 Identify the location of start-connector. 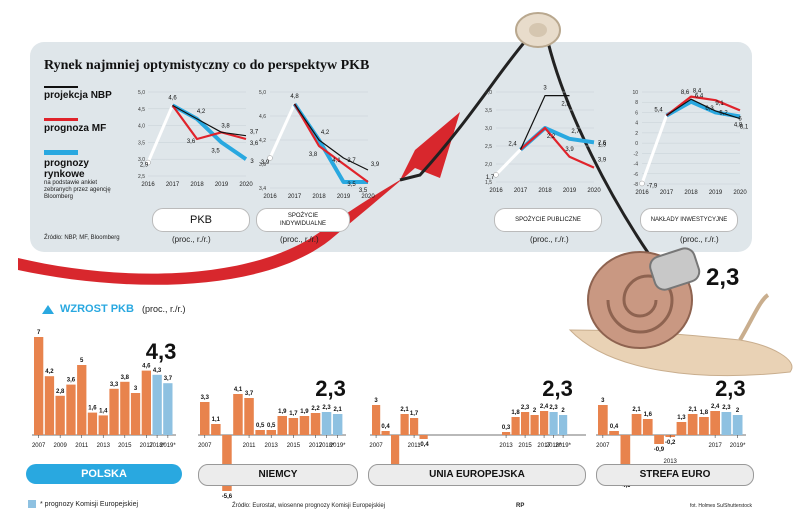
(282, 131).